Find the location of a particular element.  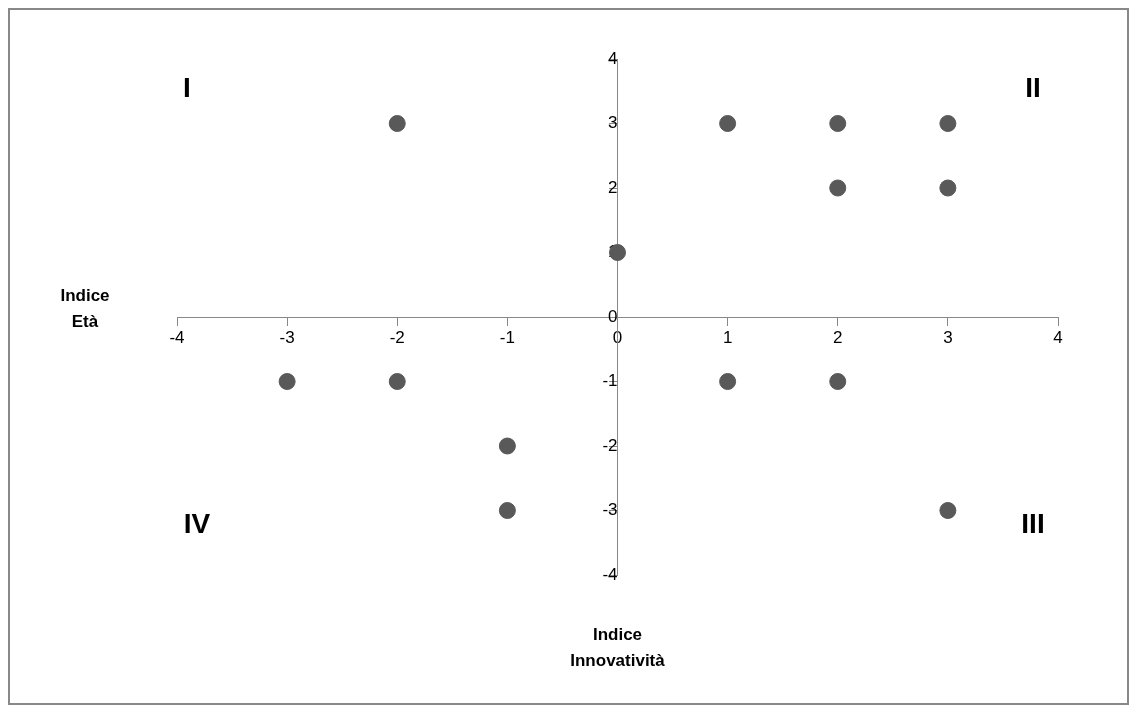

y-tick-label: -1 is located at coordinates (610, 381).